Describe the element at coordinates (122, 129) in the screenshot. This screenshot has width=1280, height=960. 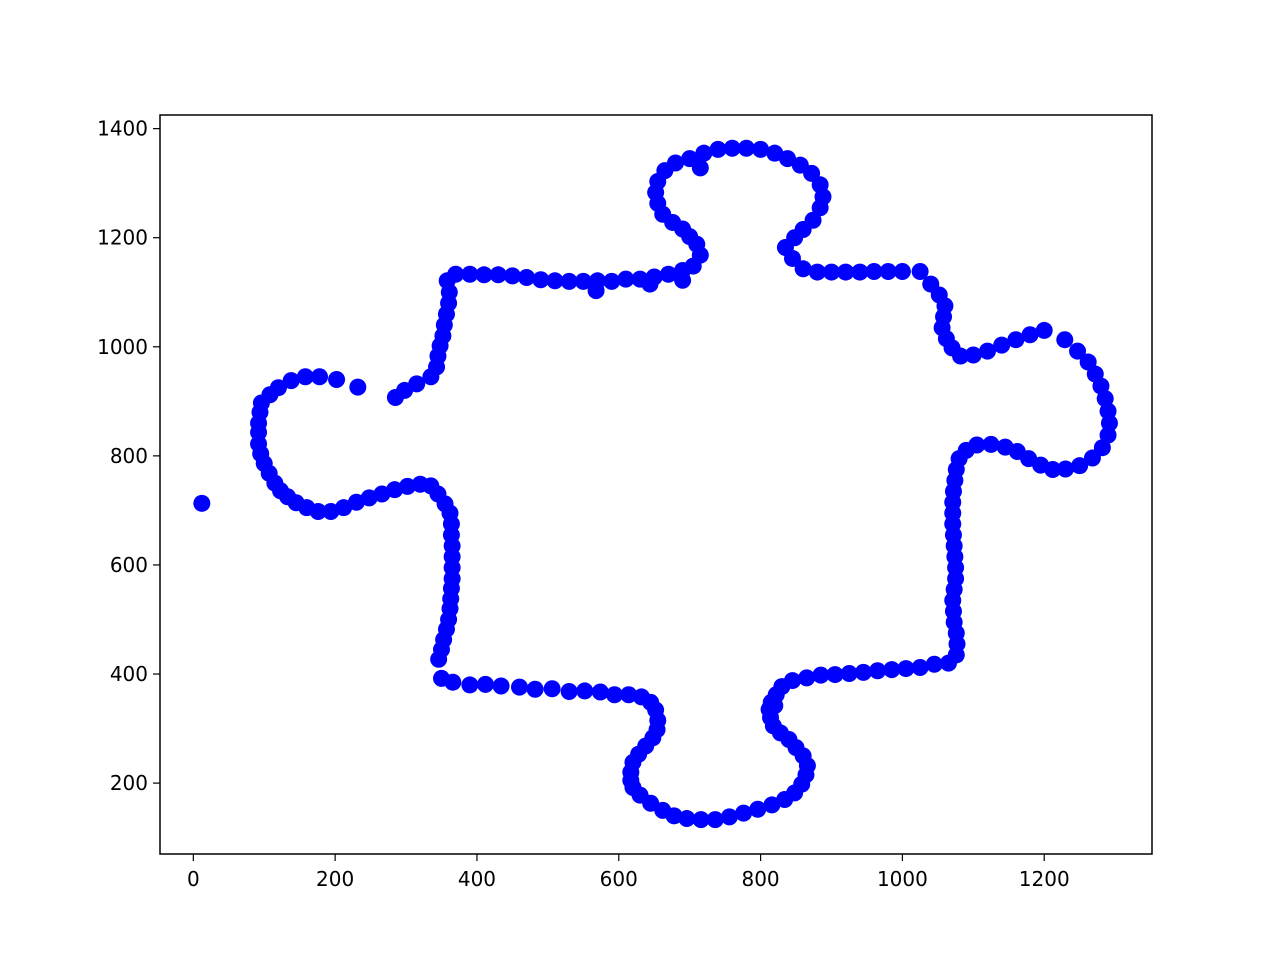
I see `y-tick-label: 1400` at that location.